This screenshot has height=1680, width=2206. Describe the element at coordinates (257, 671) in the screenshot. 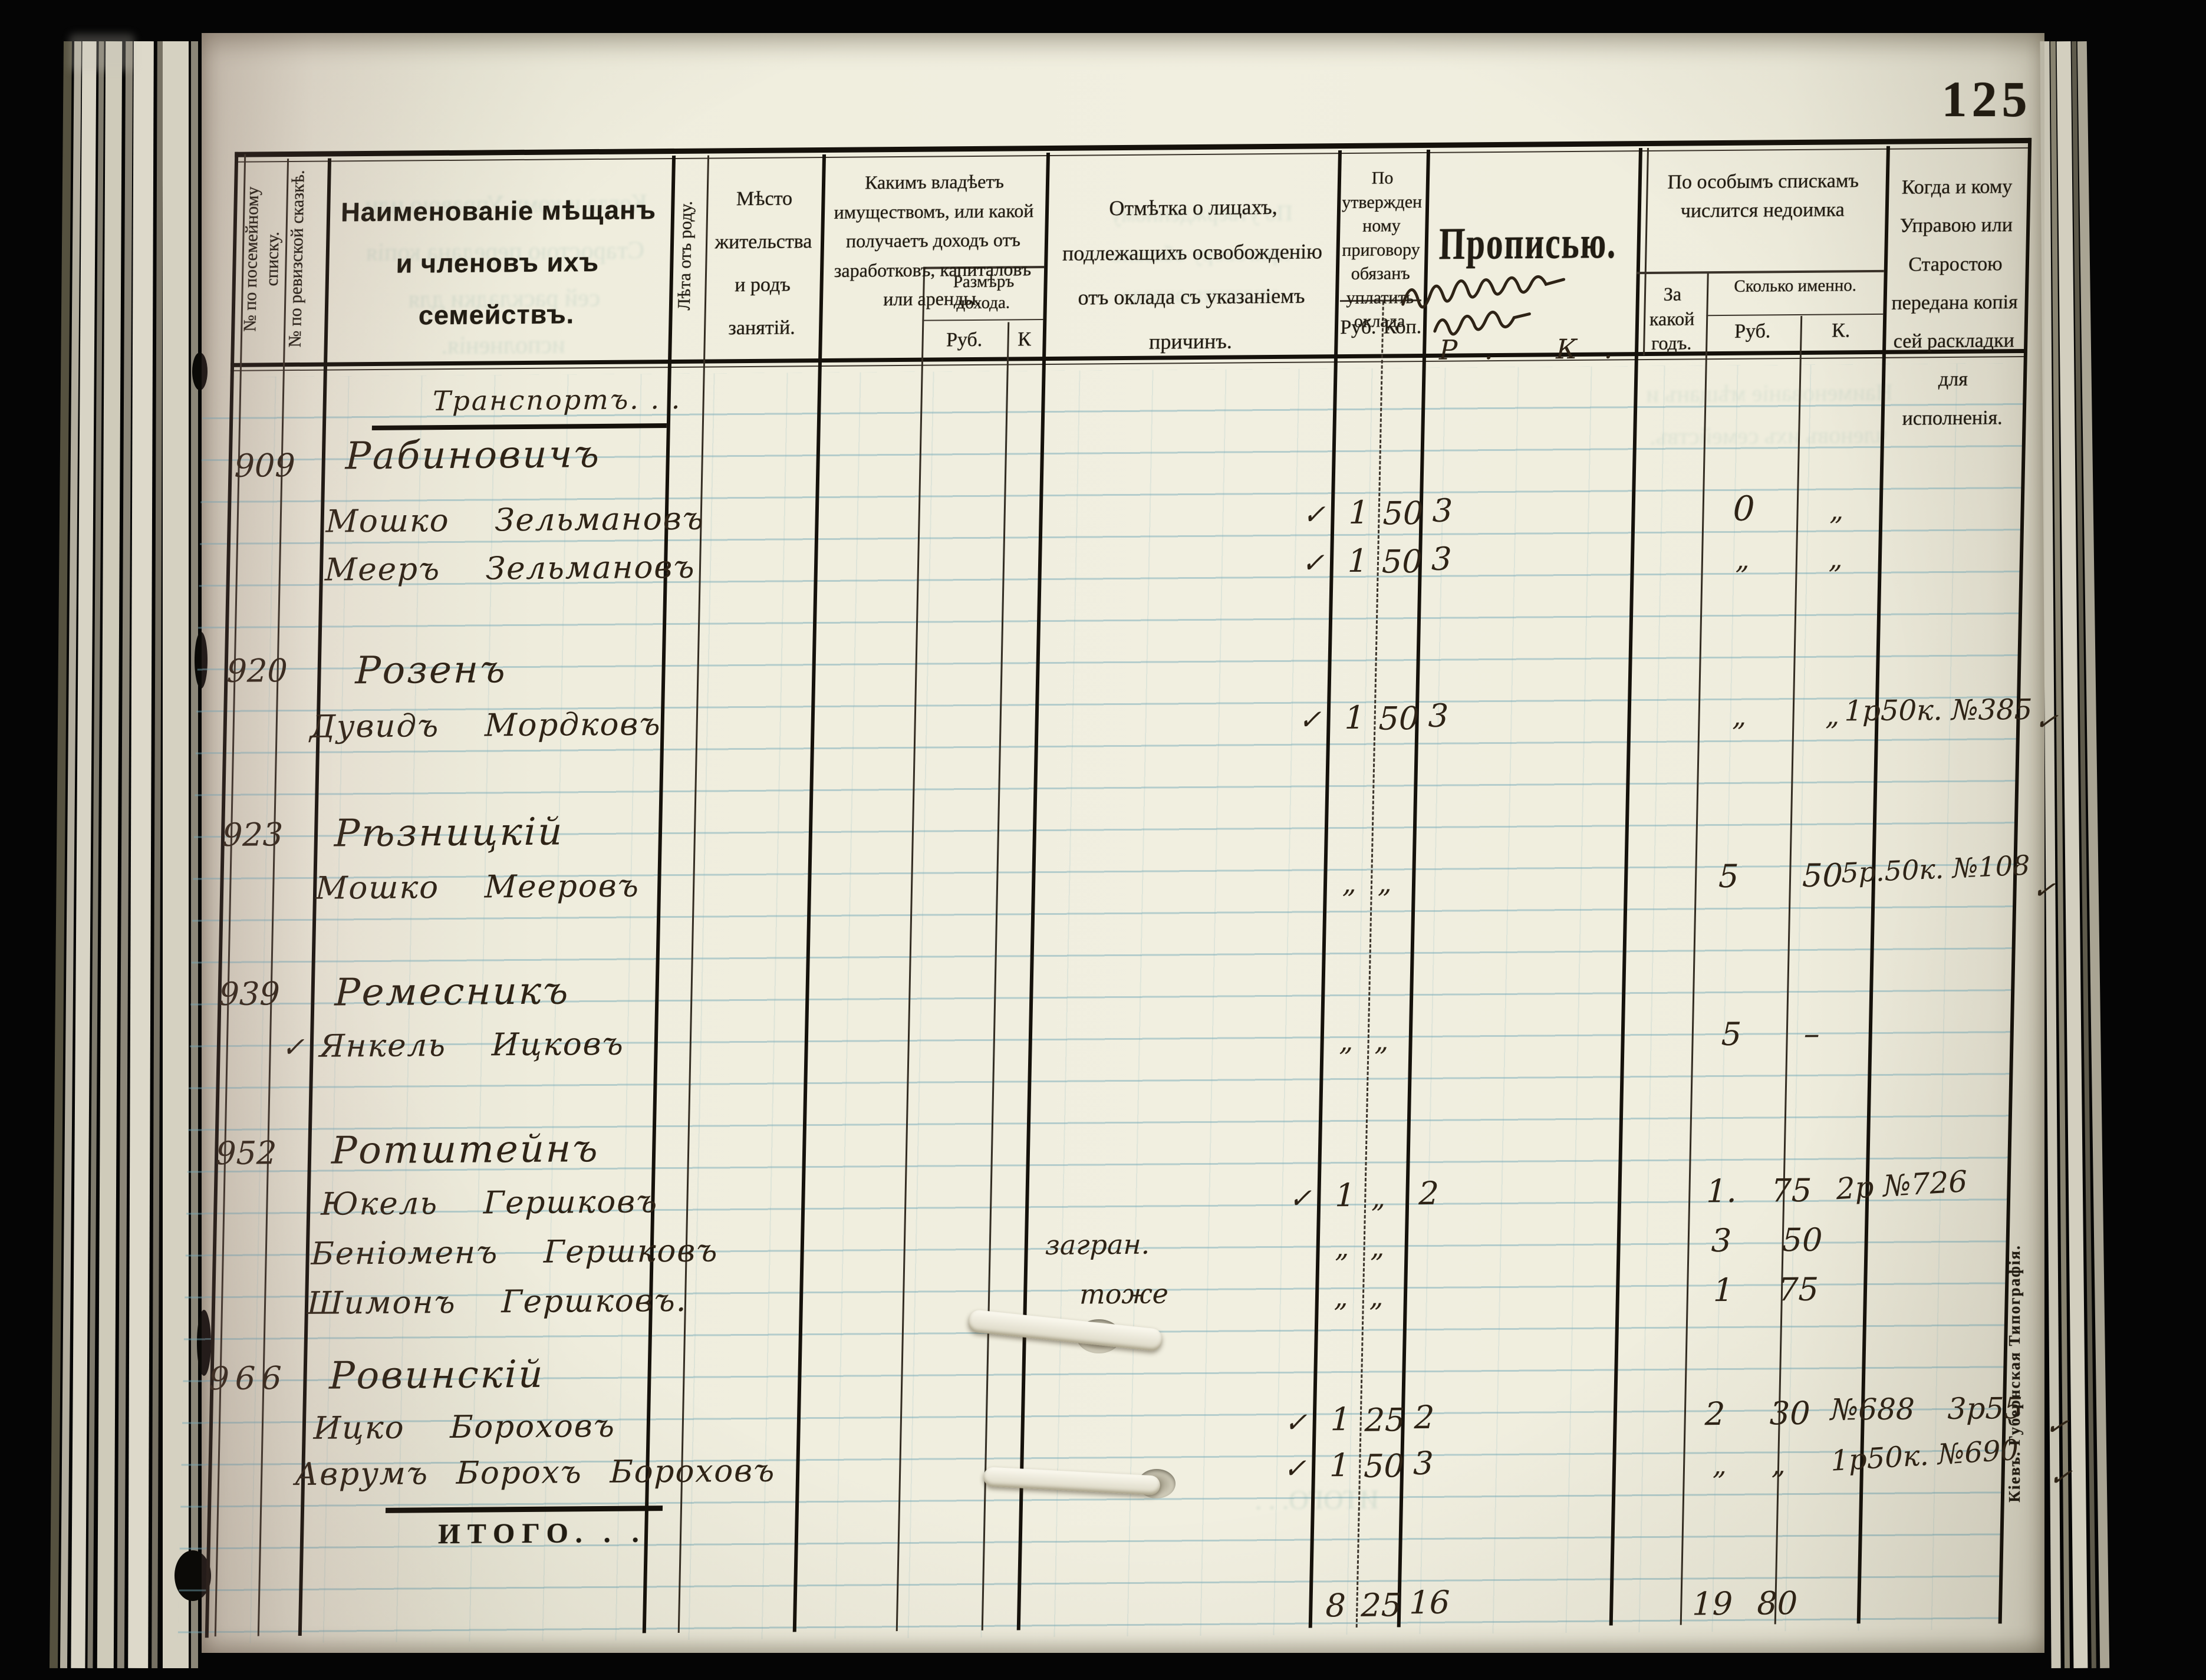

I see `group-no: 920` at that location.